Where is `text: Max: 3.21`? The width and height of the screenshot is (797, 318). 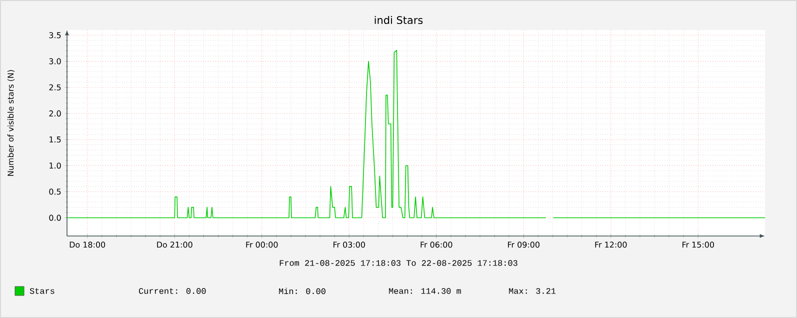 text: Max: 3.21 is located at coordinates (532, 291).